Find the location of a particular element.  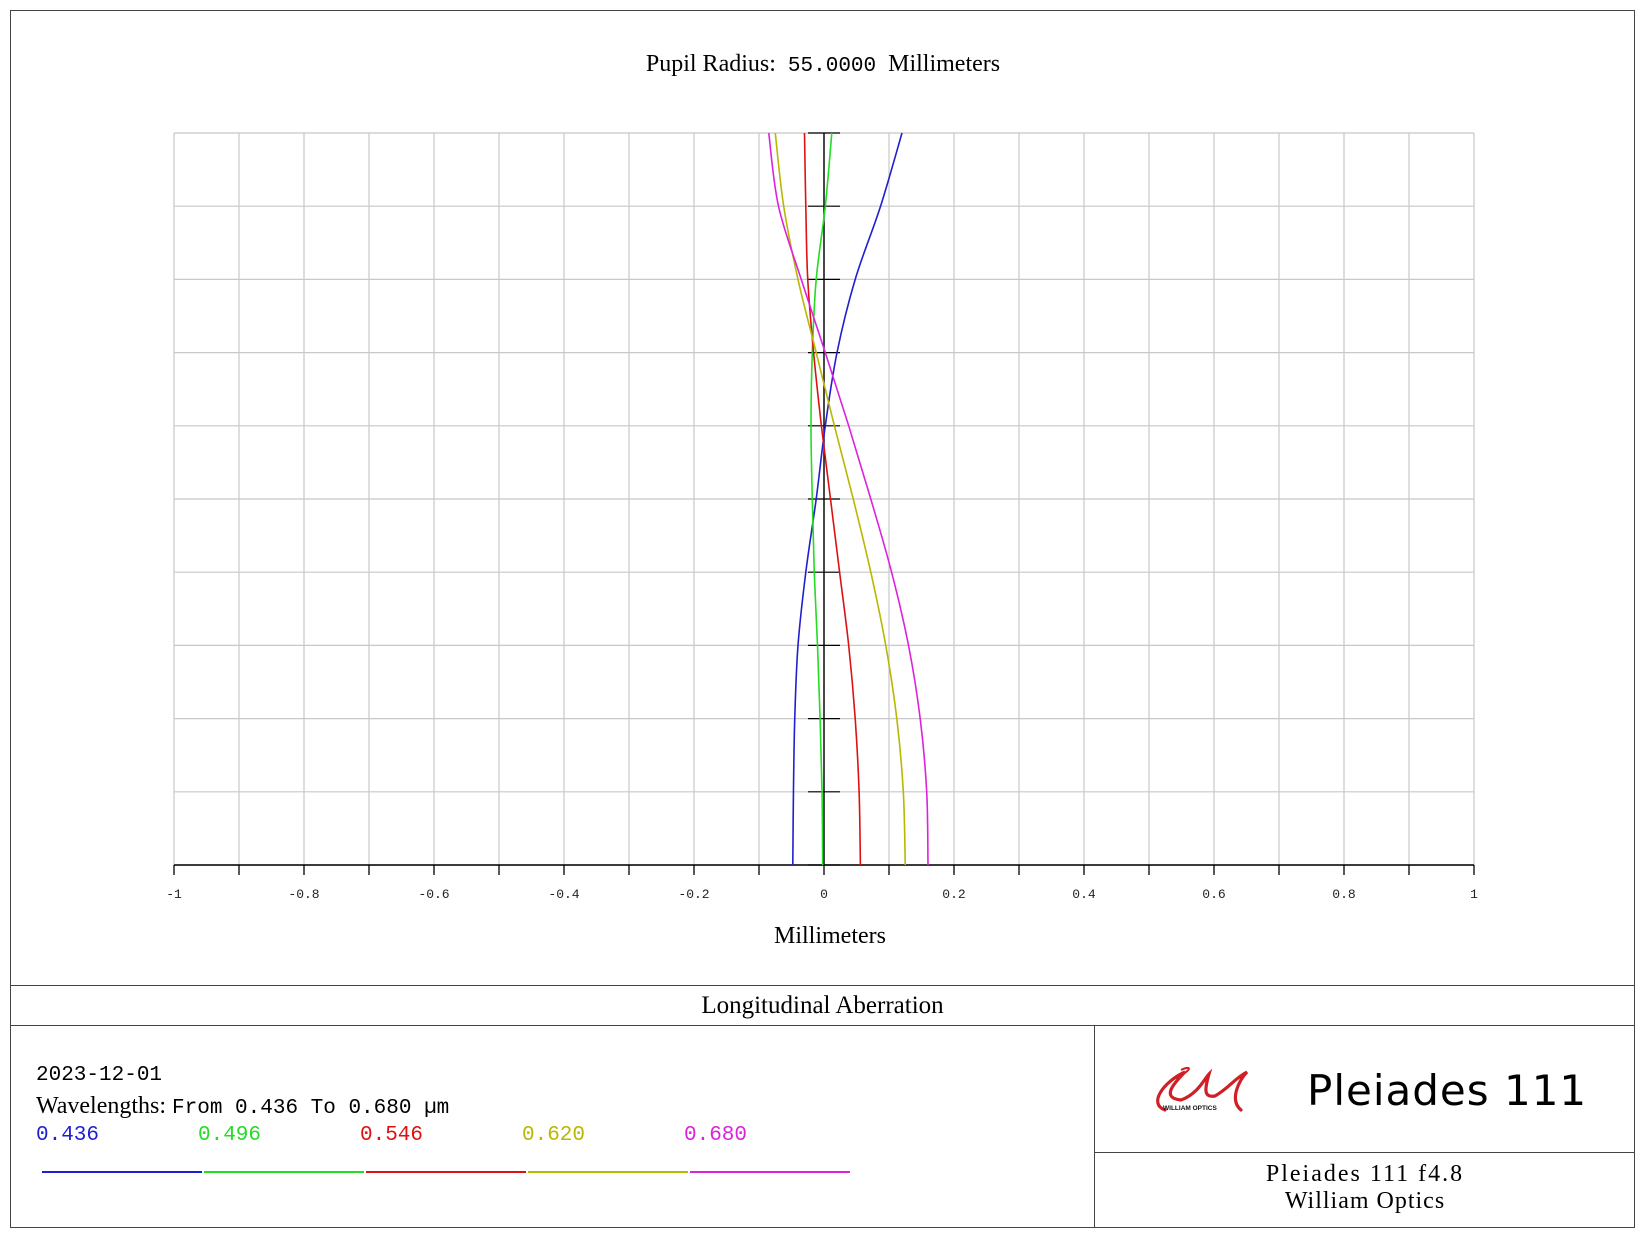

series-line-0.436 is located at coordinates (847, 499).